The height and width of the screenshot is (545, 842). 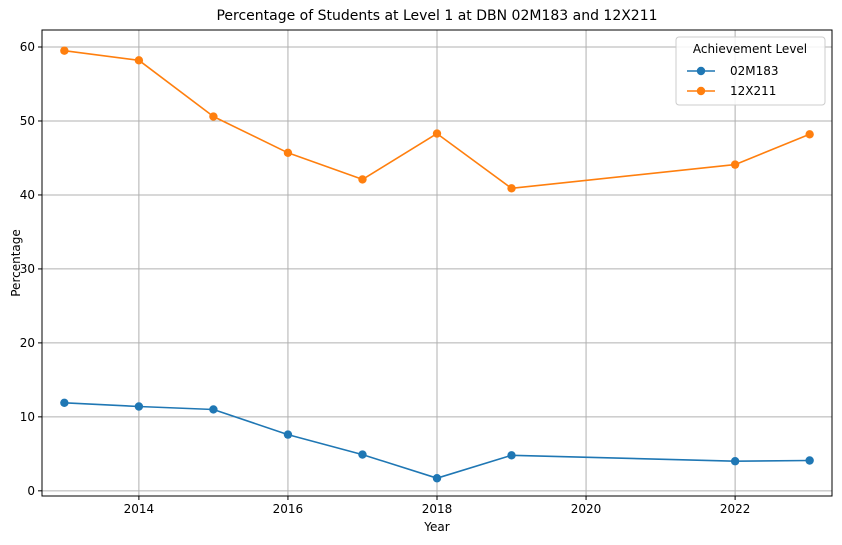 I want to click on series-02M183, so click(x=437, y=440).